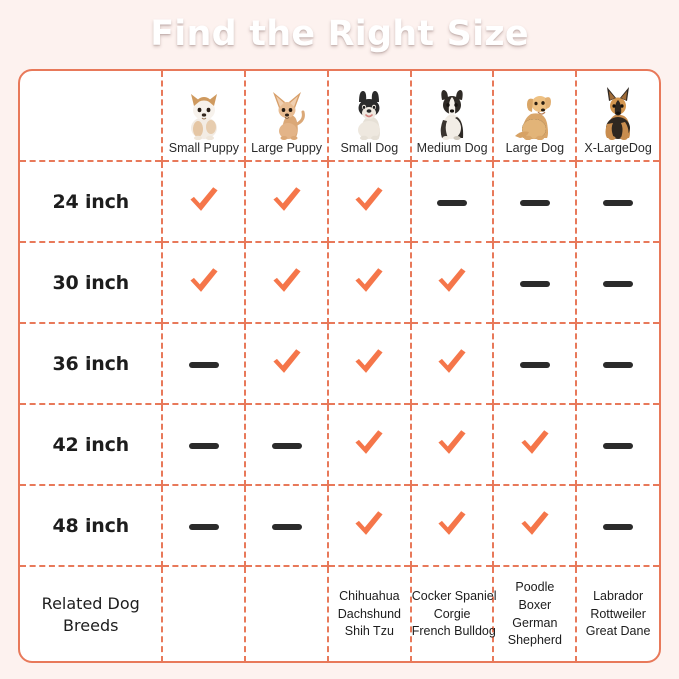 This screenshot has height=679, width=679. Describe the element at coordinates (618, 631) in the screenshot. I see `breed-line: Great Dane` at that location.